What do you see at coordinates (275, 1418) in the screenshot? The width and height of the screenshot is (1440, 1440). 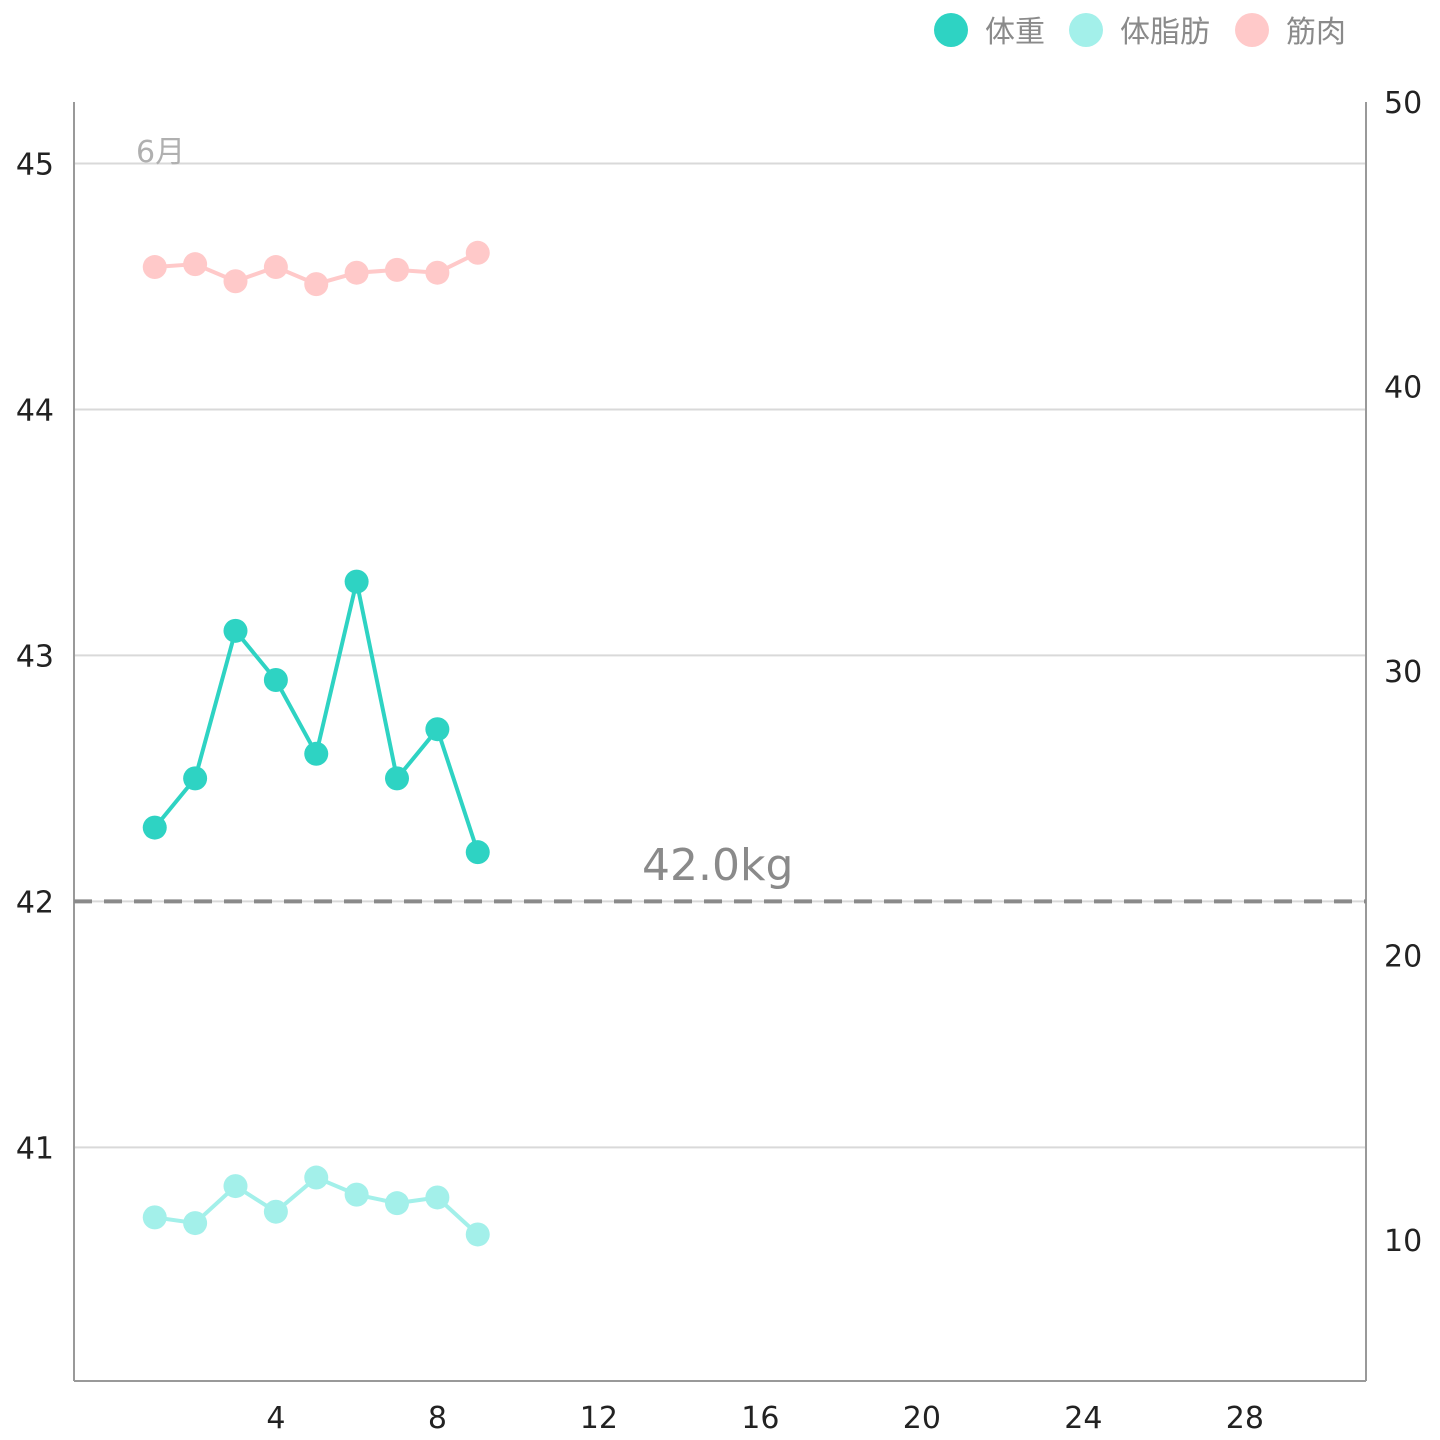 I see `x-tick-label: 4` at bounding box center [275, 1418].